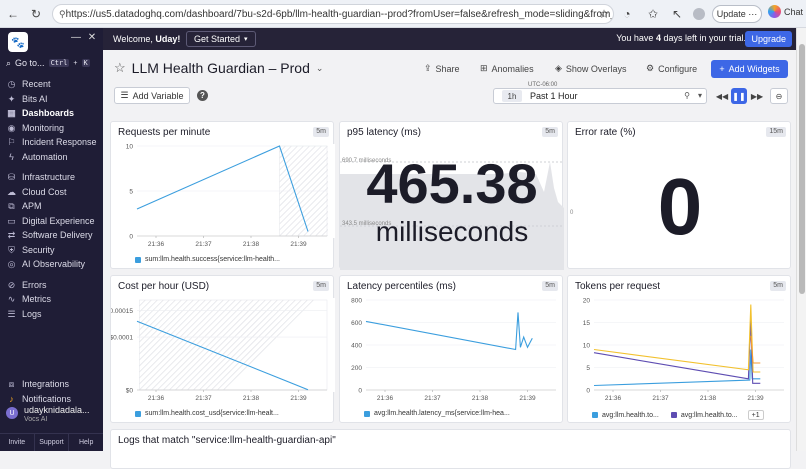 Image resolution: width=806 pixels, height=469 pixels. What do you see at coordinates (687, 95) in the screenshot?
I see `pin-icon: ⚲` at bounding box center [687, 95].